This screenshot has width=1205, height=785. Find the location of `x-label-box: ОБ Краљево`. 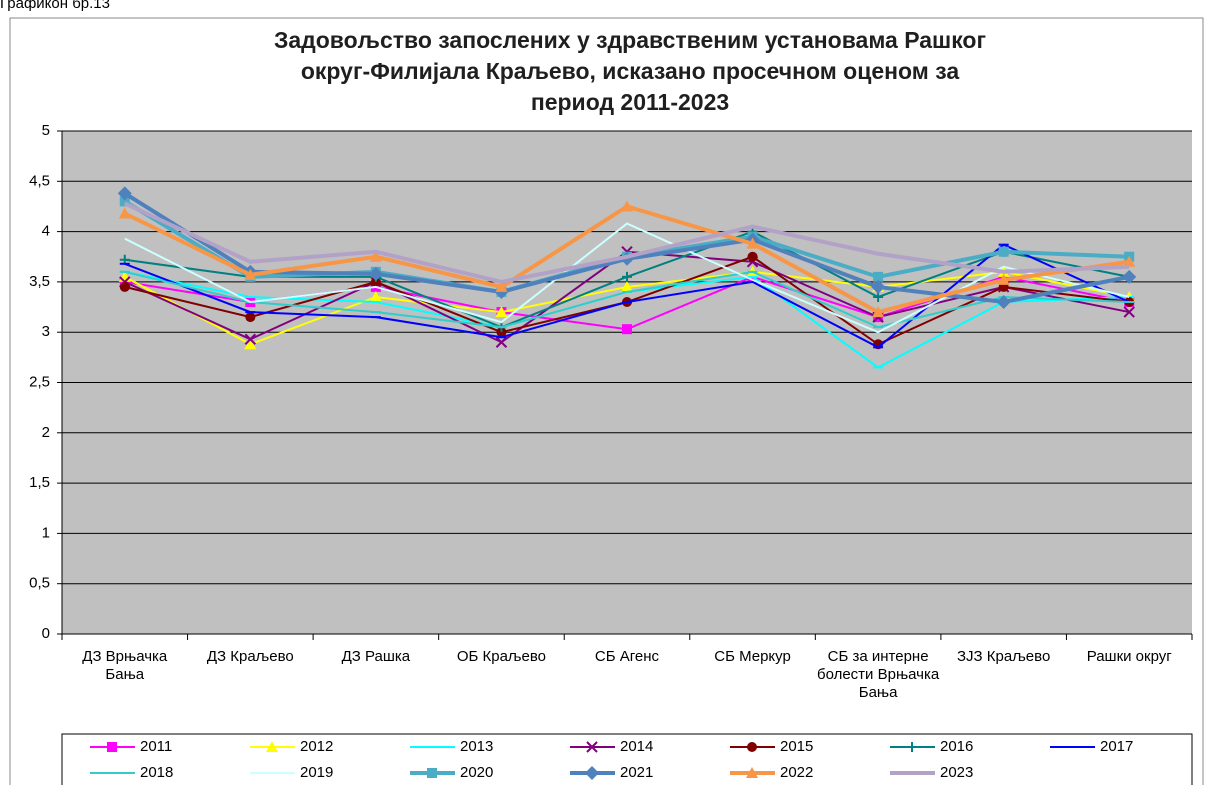

x-label-box: ОБ Краљево is located at coordinates (501, 656).